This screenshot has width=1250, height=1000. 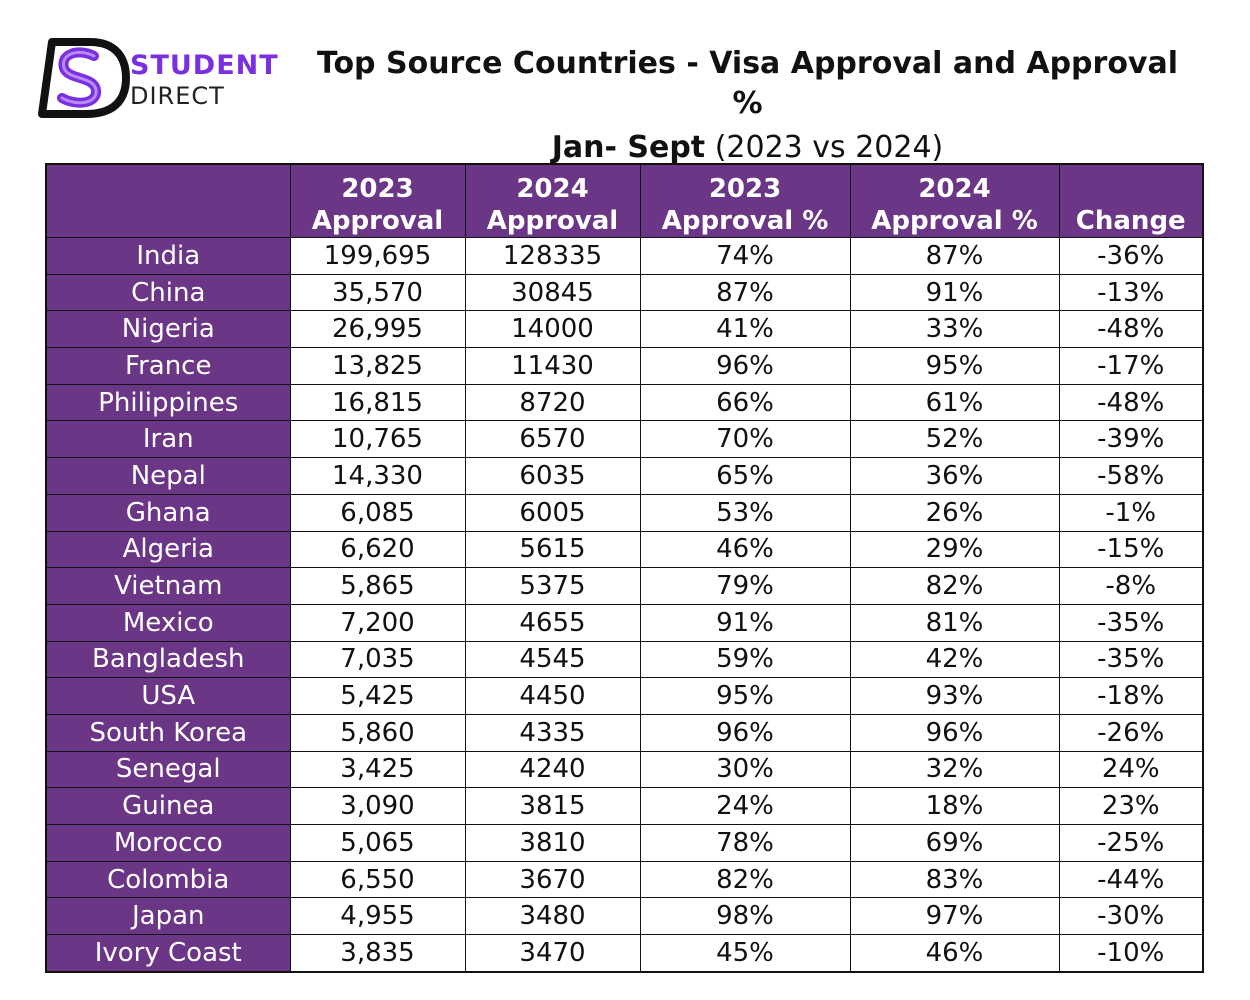 I want to click on title-subtitle: Jan- Sept (2023 vs 2024), so click(x=747, y=148).